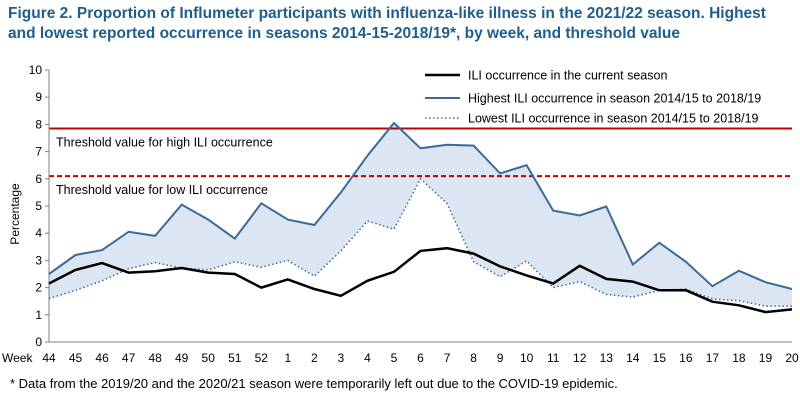 The image size is (800, 402). What do you see at coordinates (527, 358) in the screenshot?
I see `x-tick-label: 10` at bounding box center [527, 358].